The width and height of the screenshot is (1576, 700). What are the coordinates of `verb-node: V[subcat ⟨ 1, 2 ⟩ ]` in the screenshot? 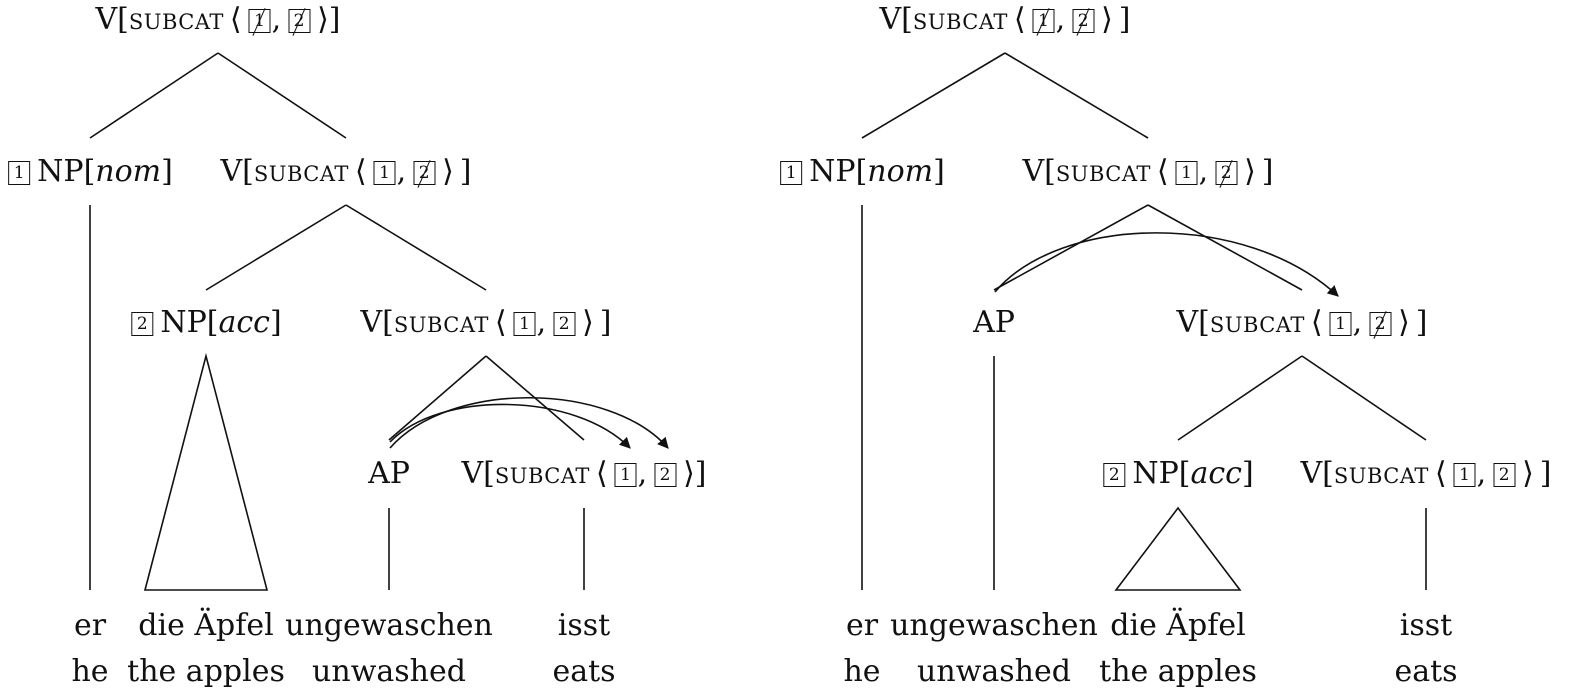 It's located at (1426, 473).